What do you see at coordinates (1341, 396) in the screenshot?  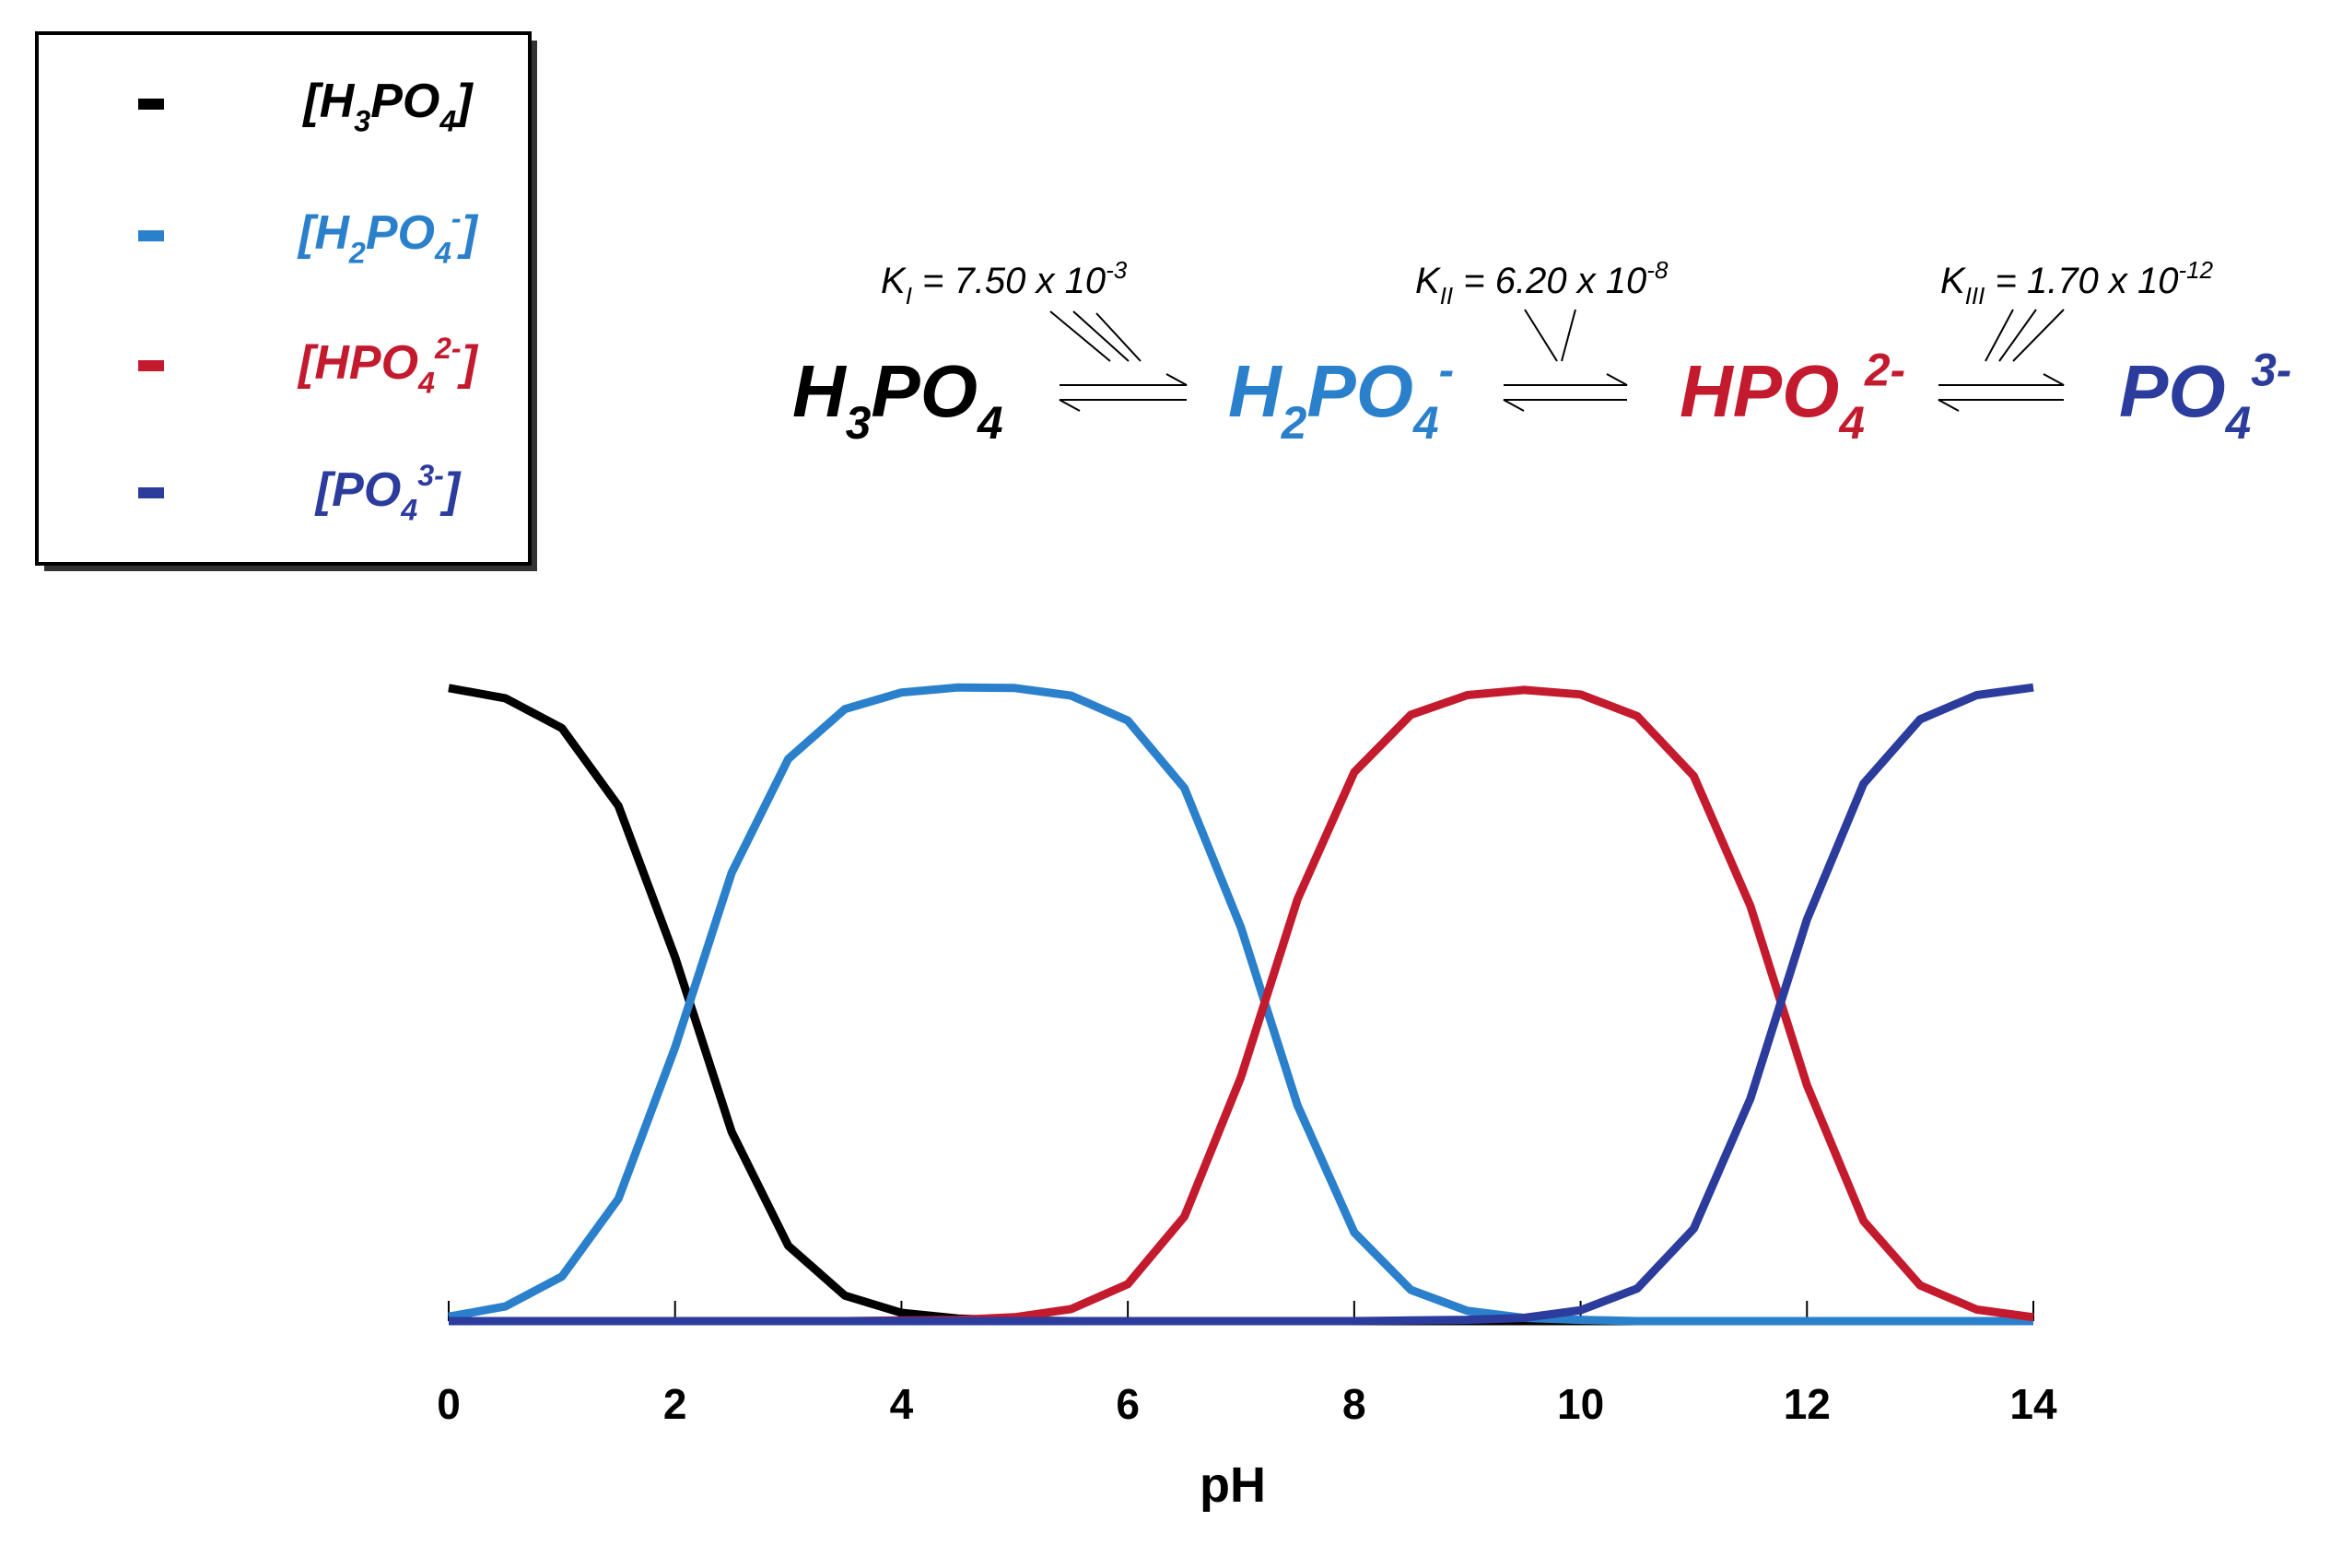 I see `species-label: H2PO4-` at bounding box center [1341, 396].